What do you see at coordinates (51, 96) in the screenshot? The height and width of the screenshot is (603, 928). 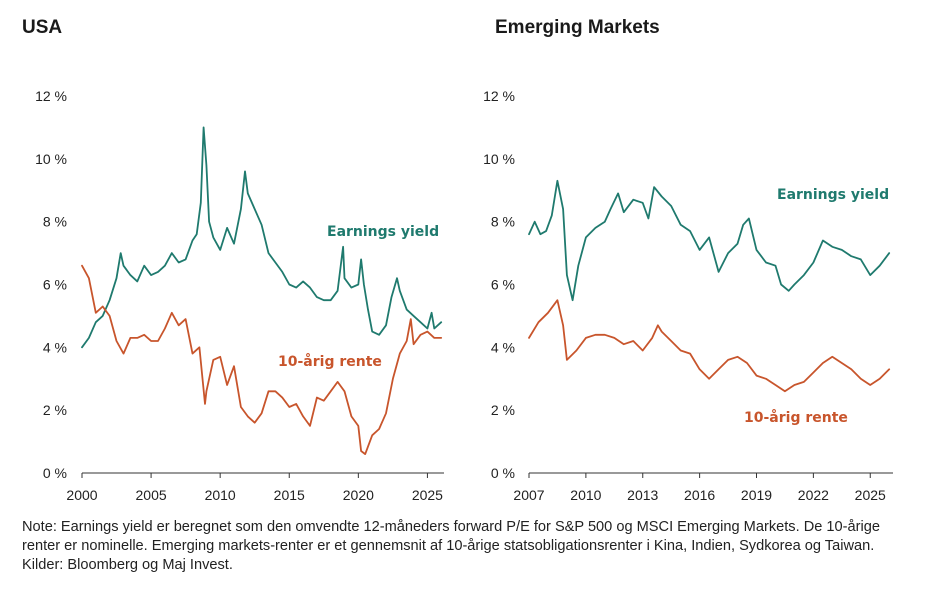 I see `usa-y-tick-12: 12 %` at bounding box center [51, 96].